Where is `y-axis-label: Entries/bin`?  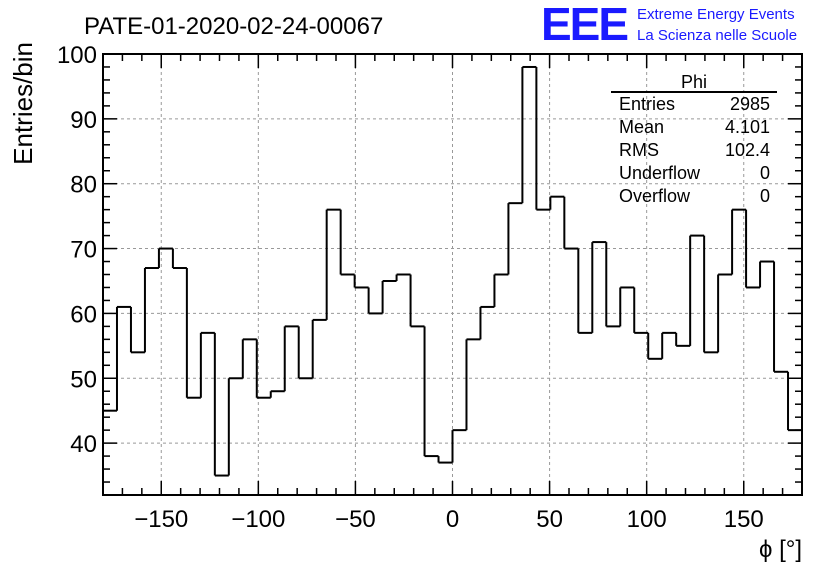
y-axis-label: Entries/bin is located at coordinates (23, 103).